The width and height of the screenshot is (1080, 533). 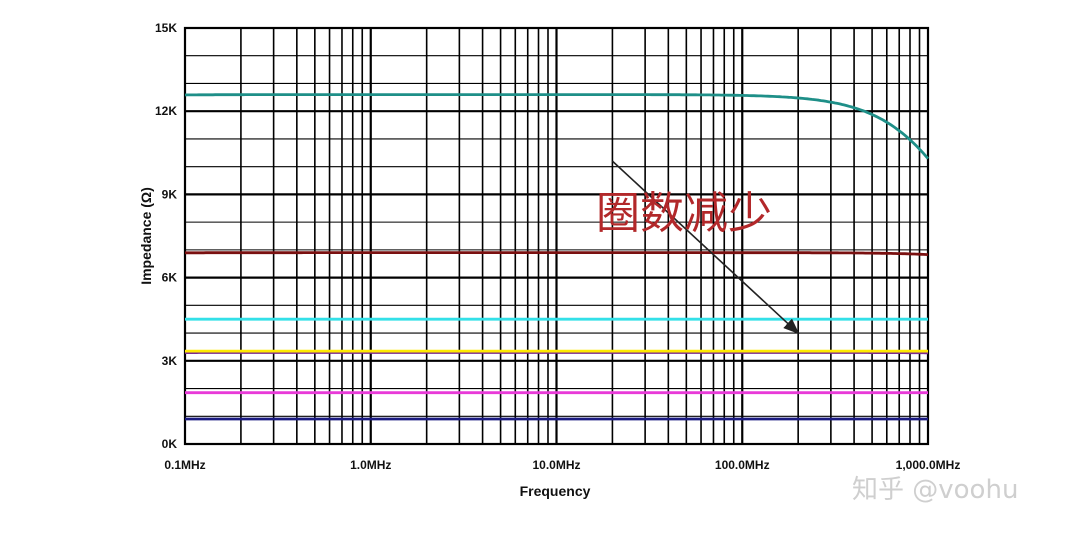 I want to click on x-tick-label: 1.0MHz, so click(x=370, y=465).